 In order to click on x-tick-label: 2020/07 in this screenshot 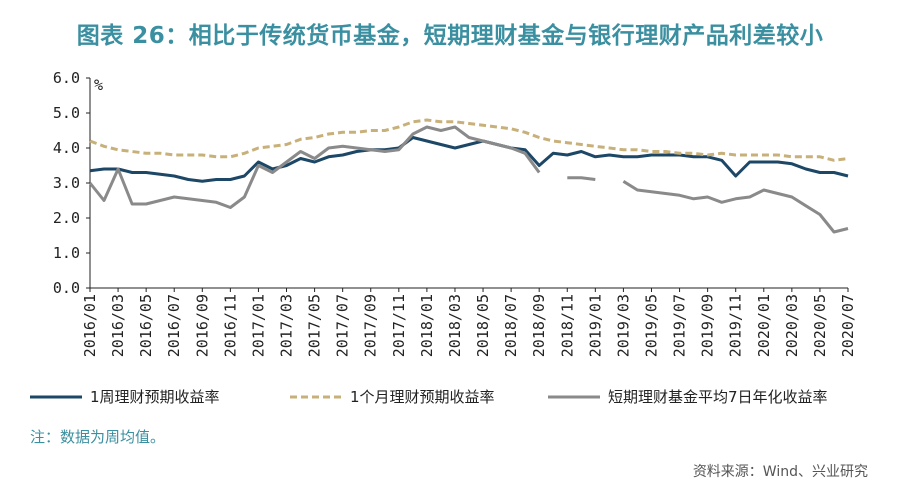, I will do `click(848, 325)`.